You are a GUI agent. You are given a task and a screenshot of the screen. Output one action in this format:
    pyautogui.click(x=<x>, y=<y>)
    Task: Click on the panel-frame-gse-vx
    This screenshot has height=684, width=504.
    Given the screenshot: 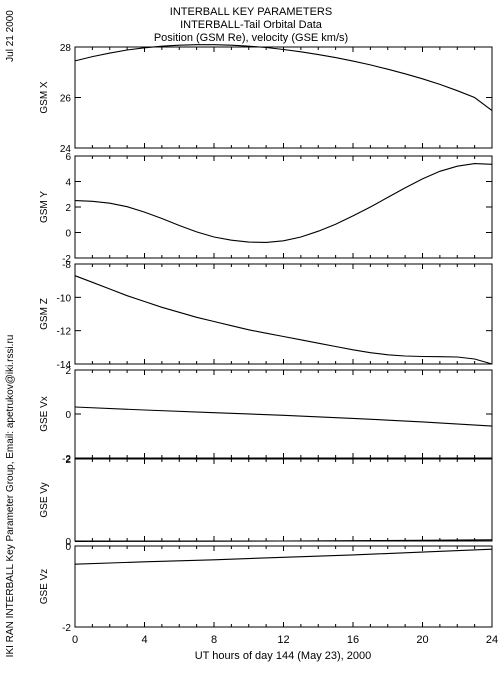 What is the action you would take?
    pyautogui.click(x=283, y=414)
    